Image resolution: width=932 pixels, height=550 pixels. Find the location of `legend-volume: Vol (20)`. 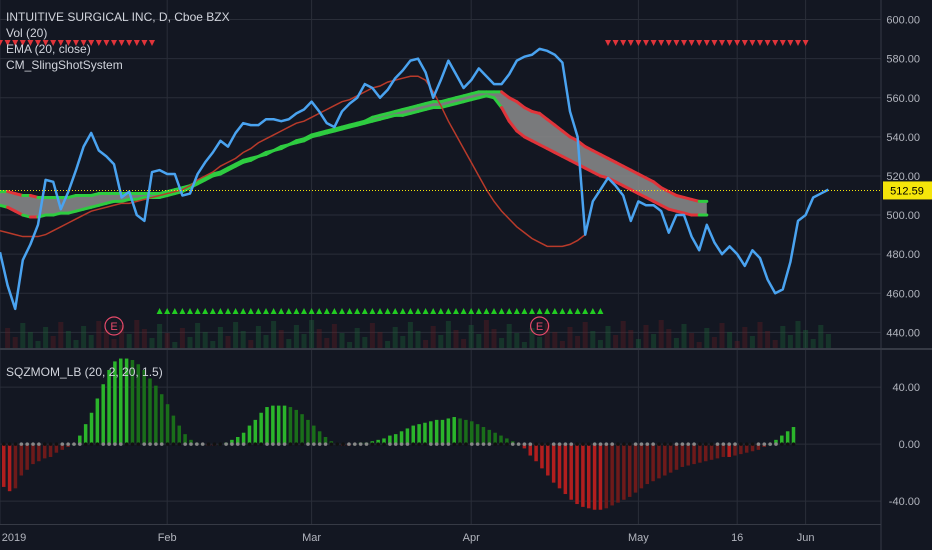

legend-volume: Vol (20) is located at coordinates (27, 33).